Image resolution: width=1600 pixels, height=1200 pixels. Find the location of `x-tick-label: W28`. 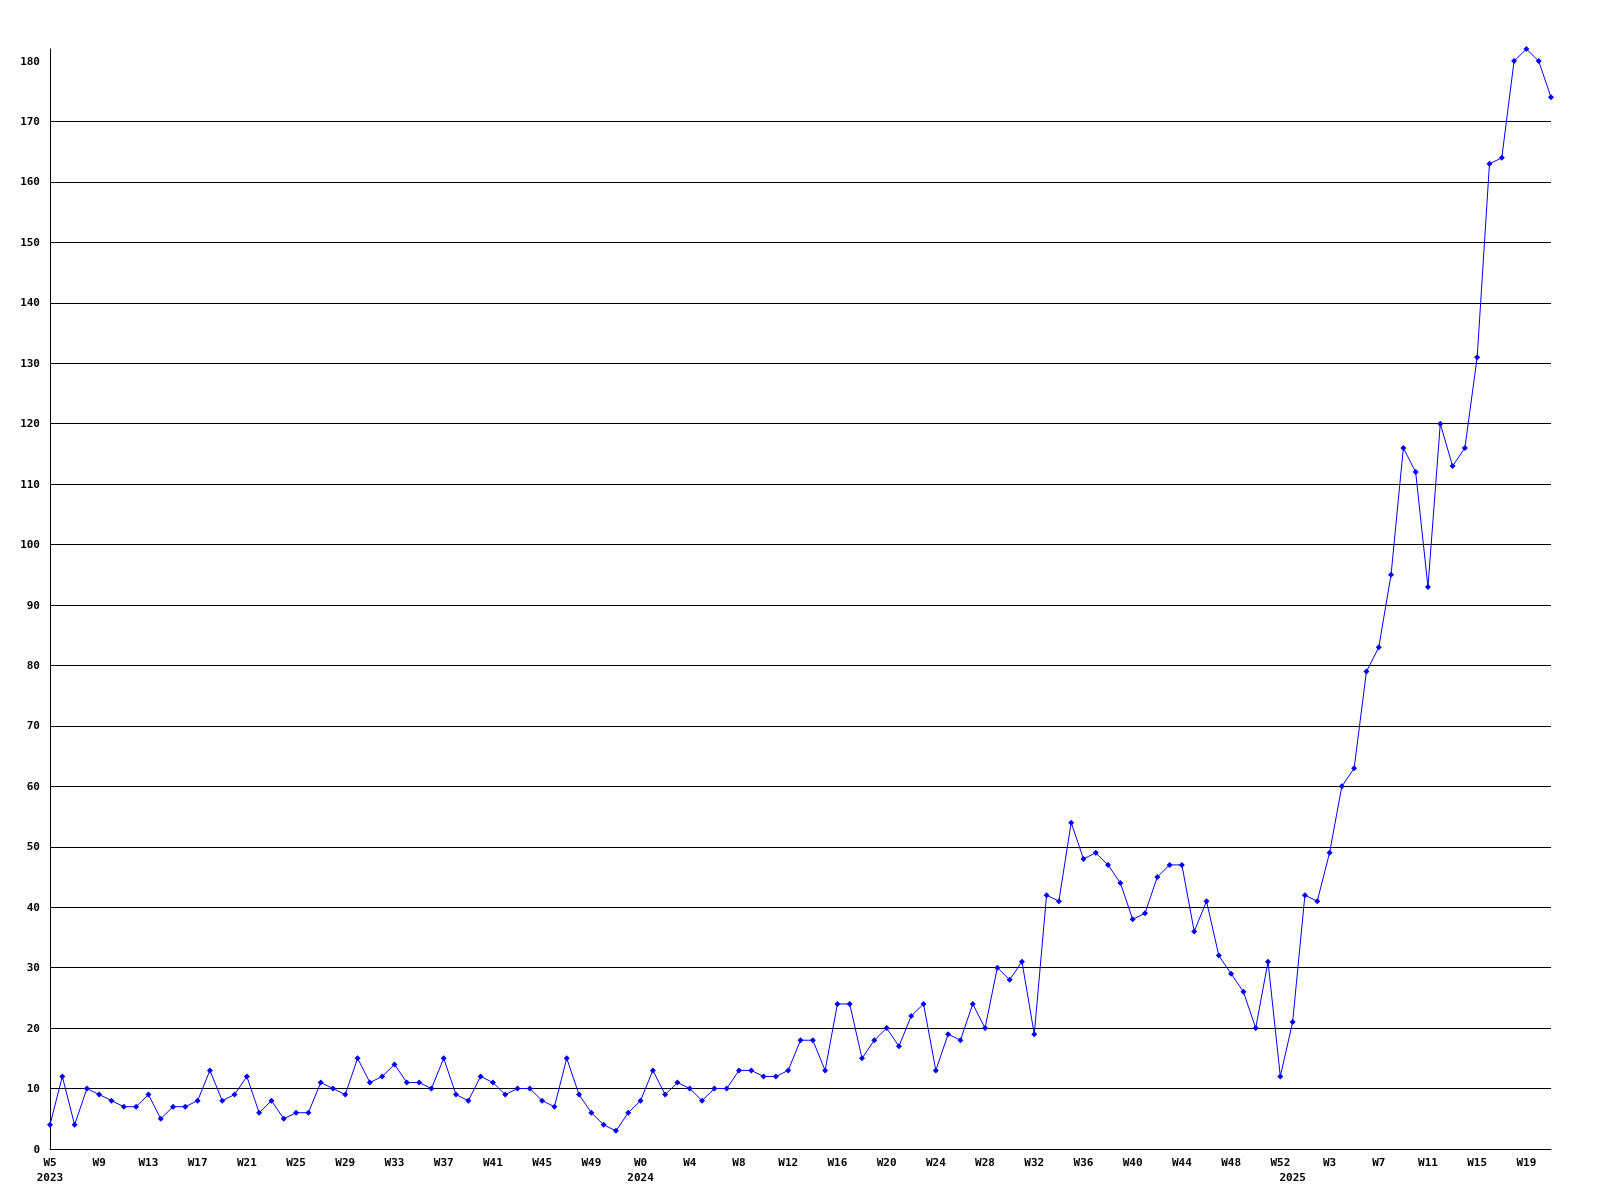

x-tick-label: W28 is located at coordinates (985, 1162).